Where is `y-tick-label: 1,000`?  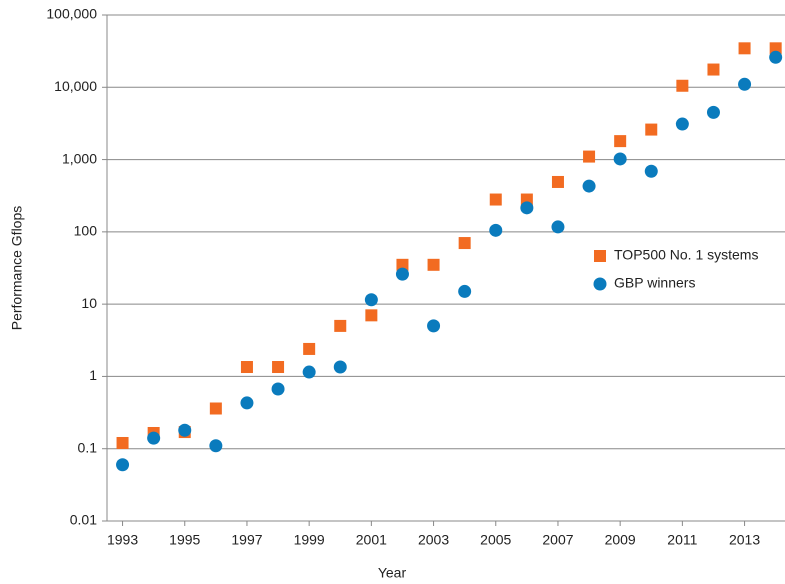 y-tick-label: 1,000 is located at coordinates (79, 158).